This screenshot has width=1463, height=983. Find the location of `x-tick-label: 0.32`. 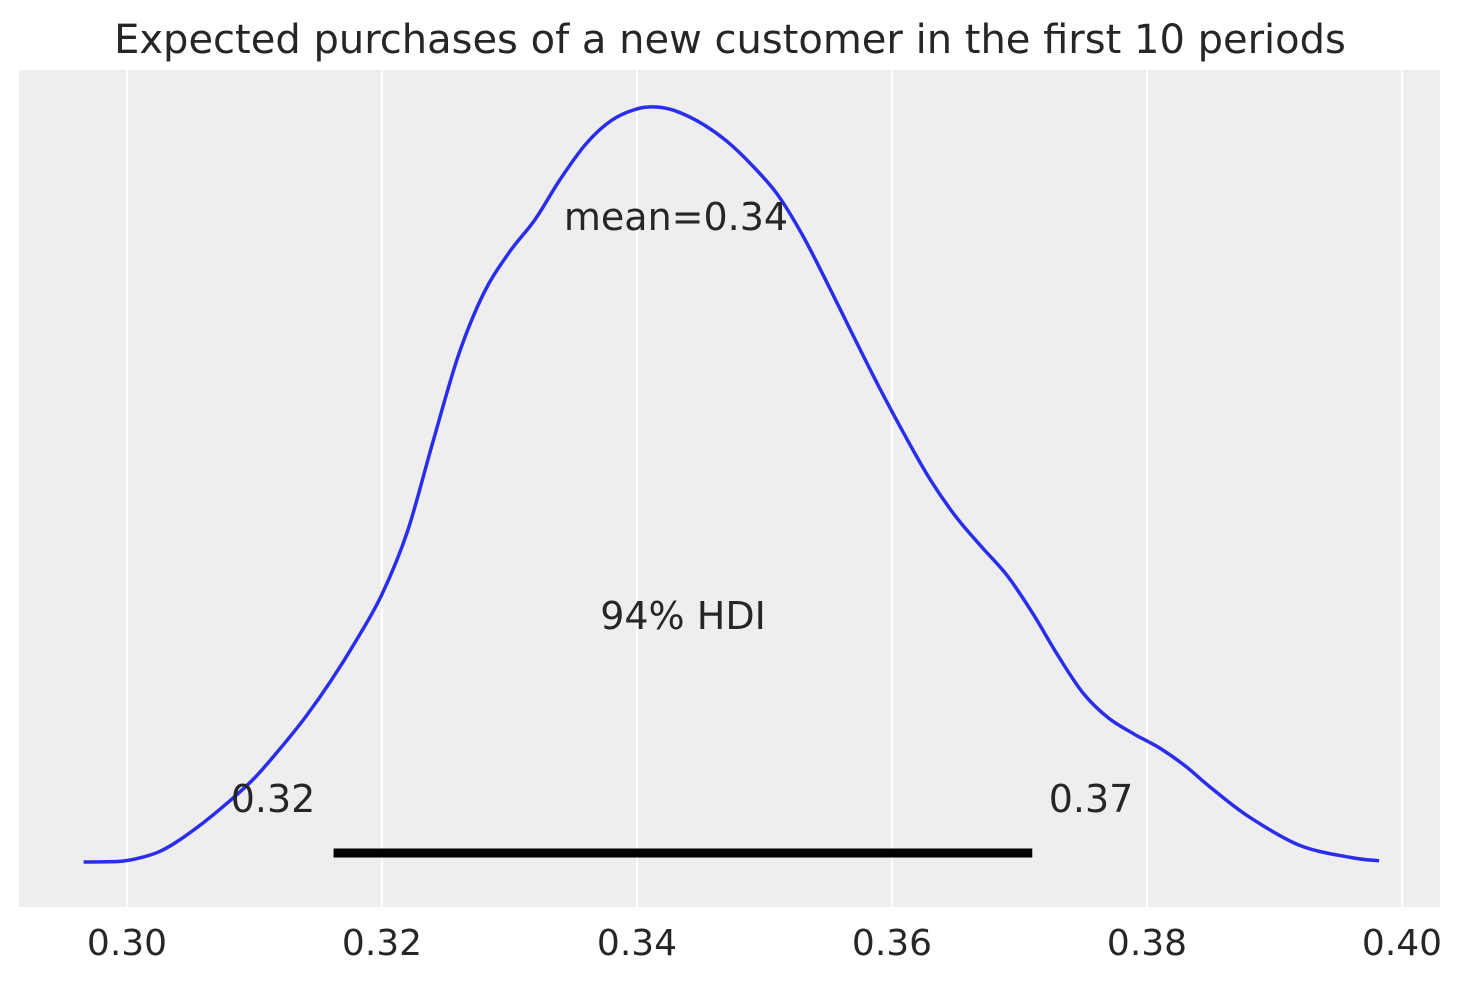

x-tick-label: 0.32 is located at coordinates (382, 943).